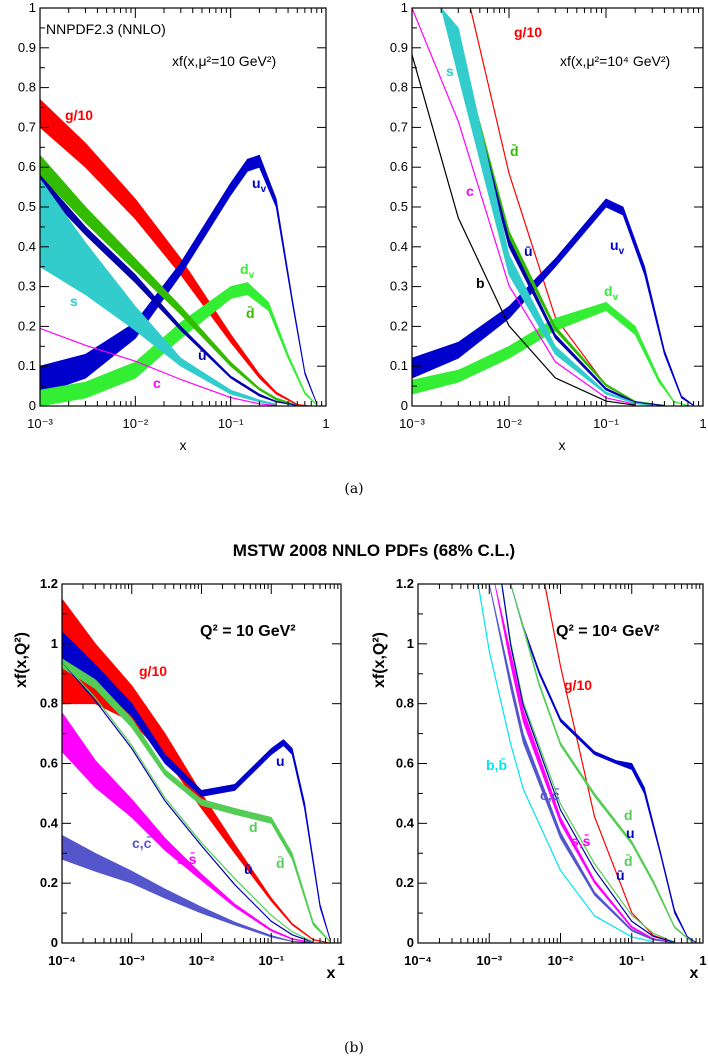 The image size is (708, 1062). Describe the element at coordinates (259, 185) in the screenshot. I see `series-label-u_v: uv` at that location.